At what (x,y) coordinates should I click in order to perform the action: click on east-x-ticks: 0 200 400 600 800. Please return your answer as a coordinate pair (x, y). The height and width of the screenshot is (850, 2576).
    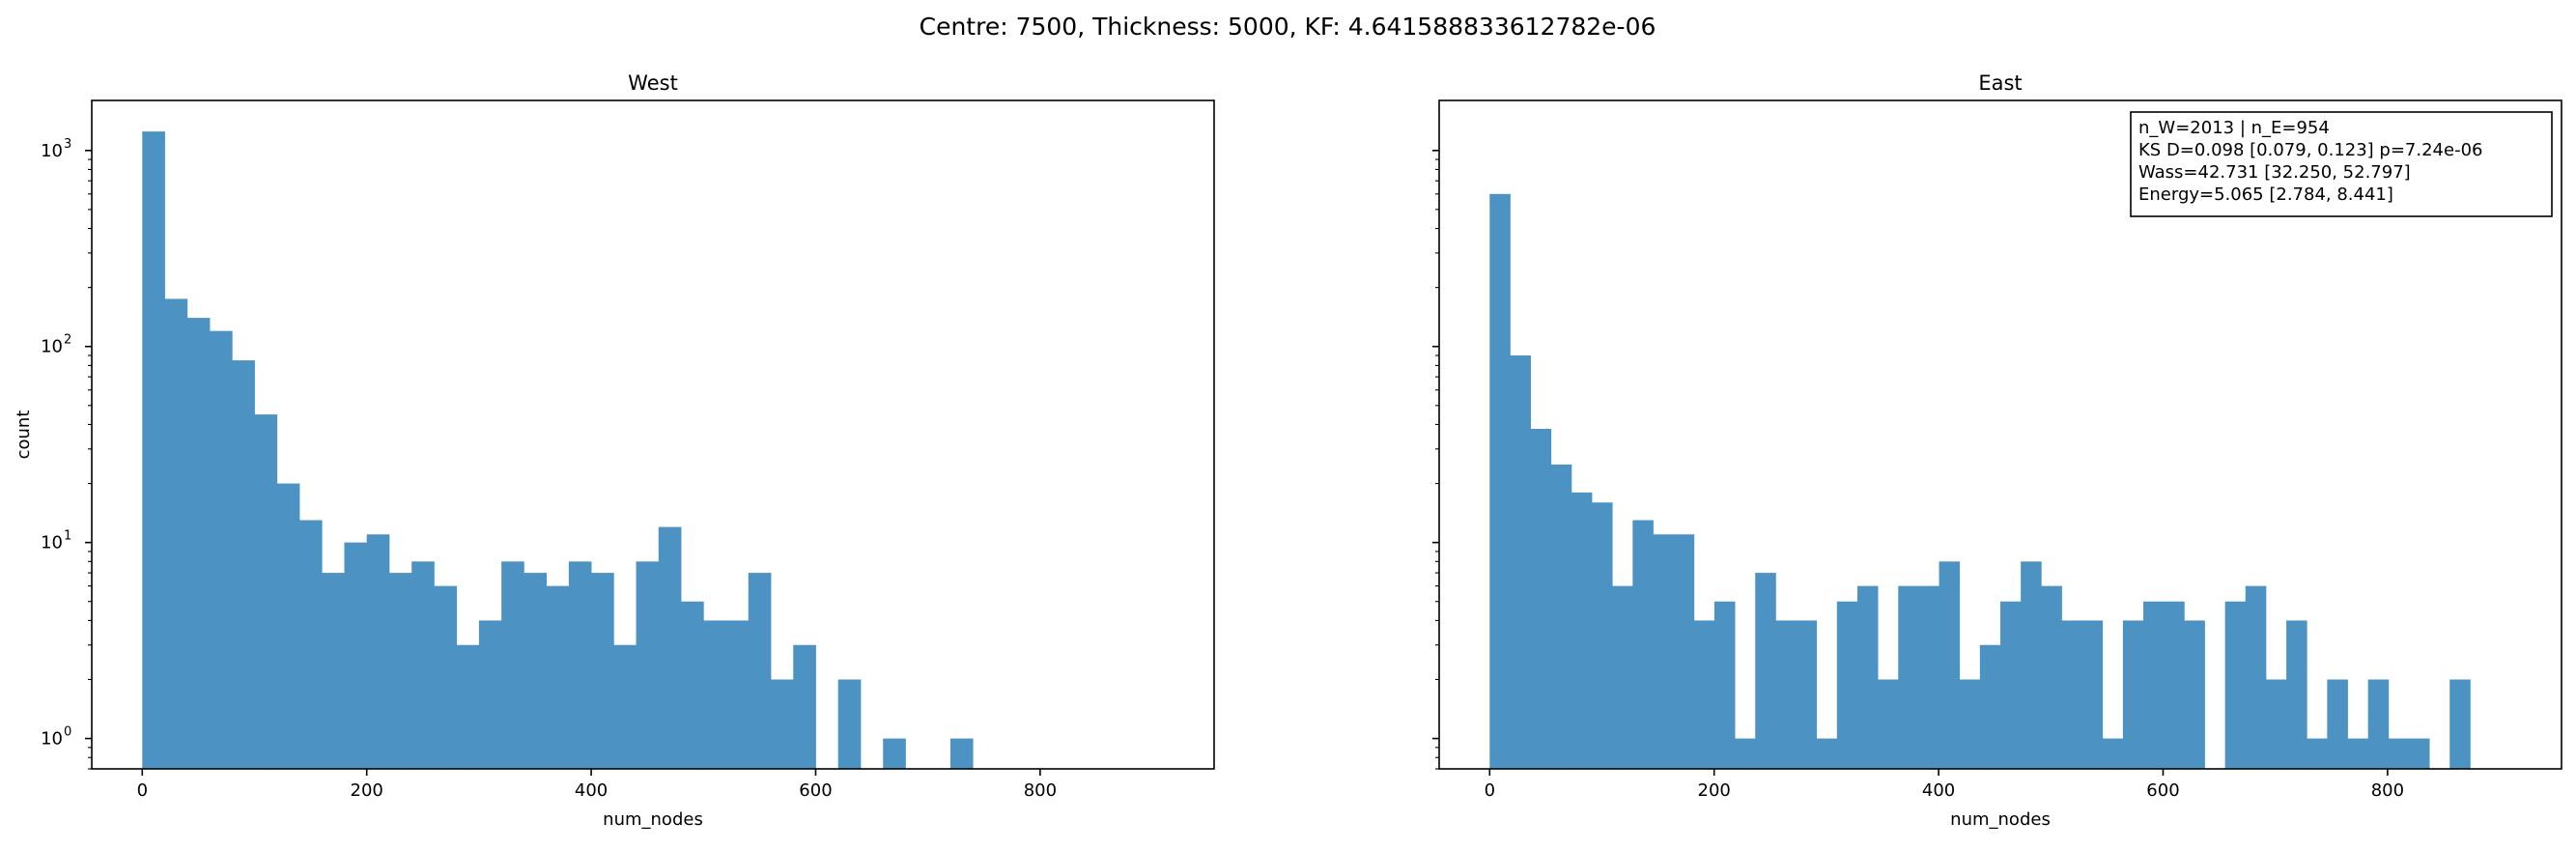
    Looking at the image, I should click on (1944, 785).